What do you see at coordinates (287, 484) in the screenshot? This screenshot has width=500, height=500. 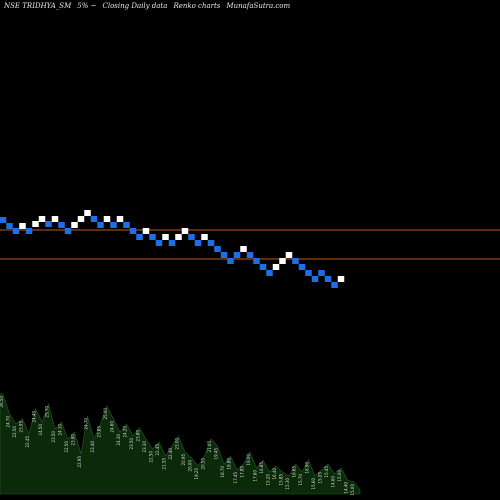 I see `volume-label: 15.30` at bounding box center [287, 484].